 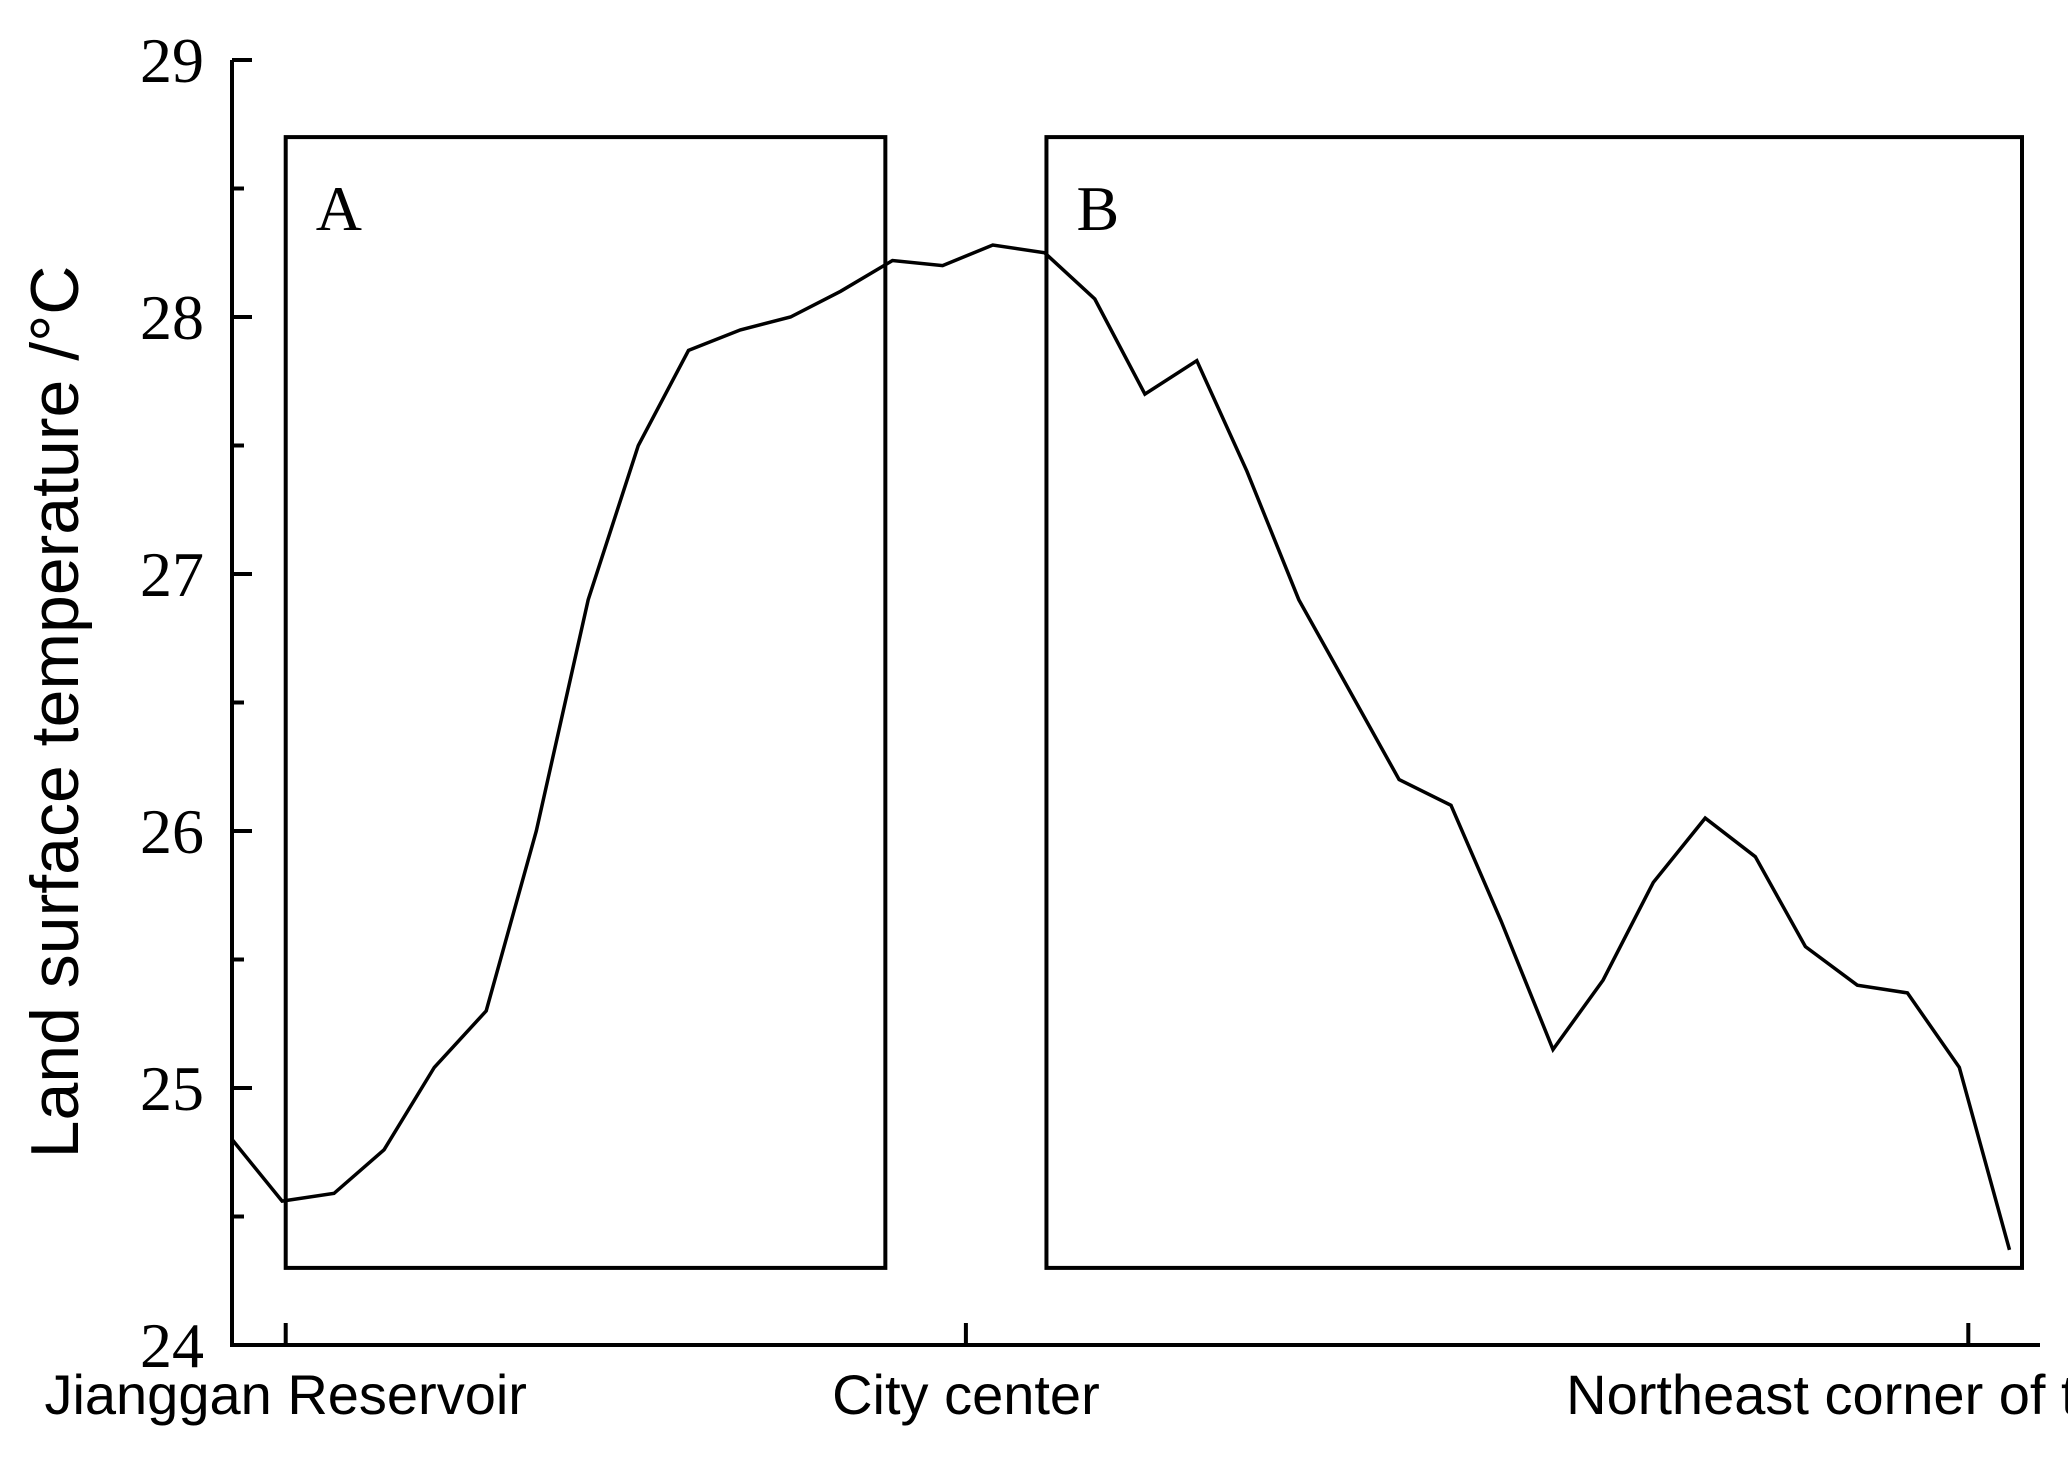 What do you see at coordinates (172, 60) in the screenshot?
I see `y-tick-label: 29` at bounding box center [172, 60].